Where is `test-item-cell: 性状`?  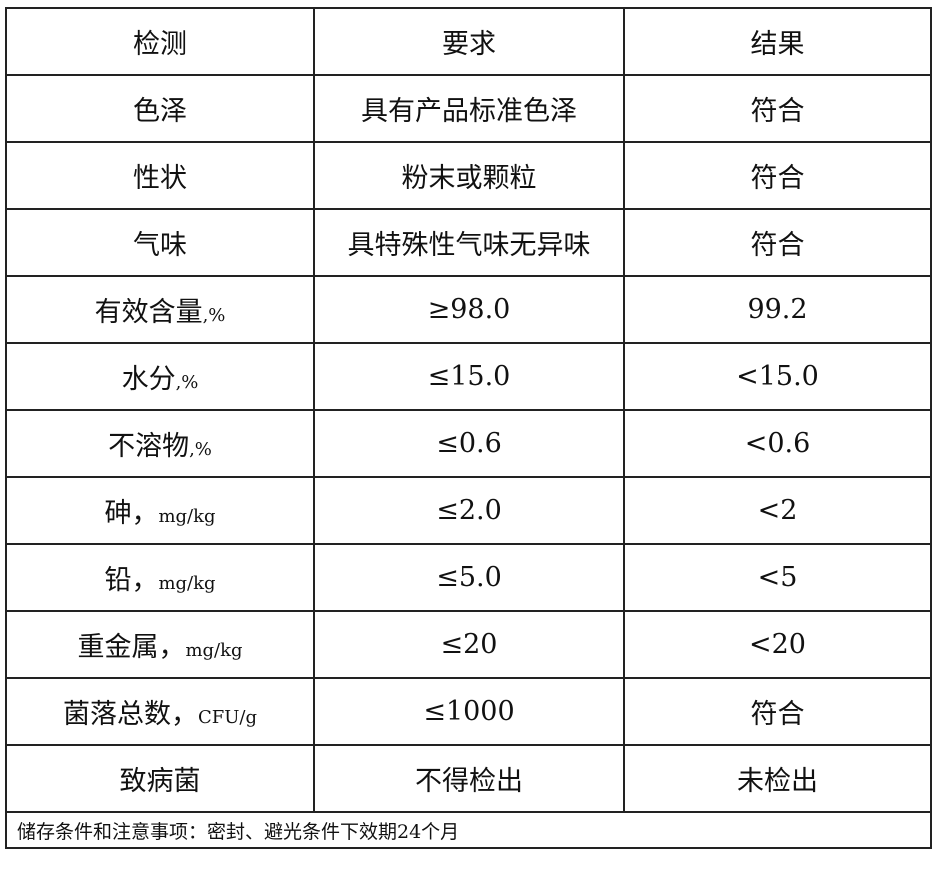 test-item-cell: 性状 is located at coordinates (160, 175).